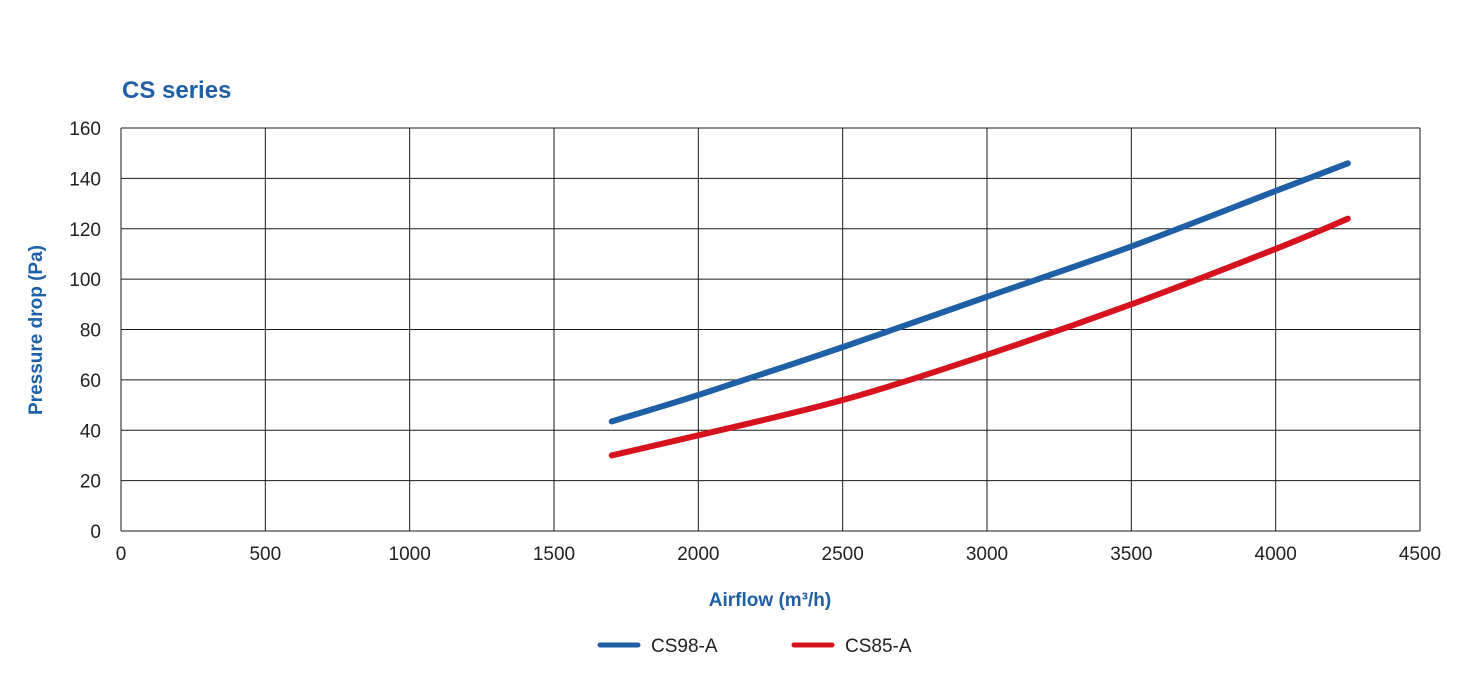 The image size is (1462, 690). What do you see at coordinates (95, 532) in the screenshot?
I see `y-tick-label: 0` at bounding box center [95, 532].